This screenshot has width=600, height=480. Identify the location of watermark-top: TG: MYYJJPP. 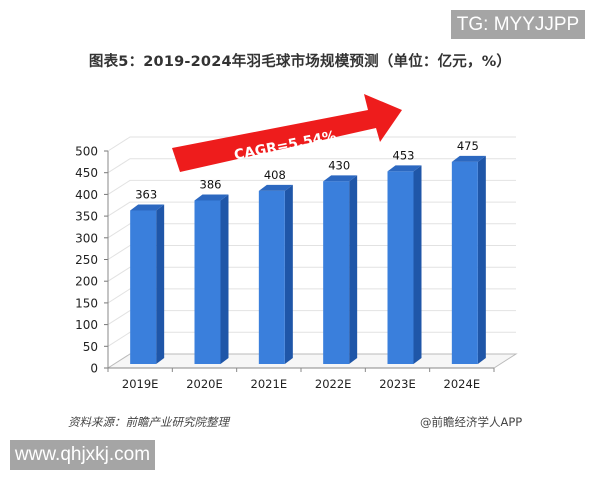
(518, 24).